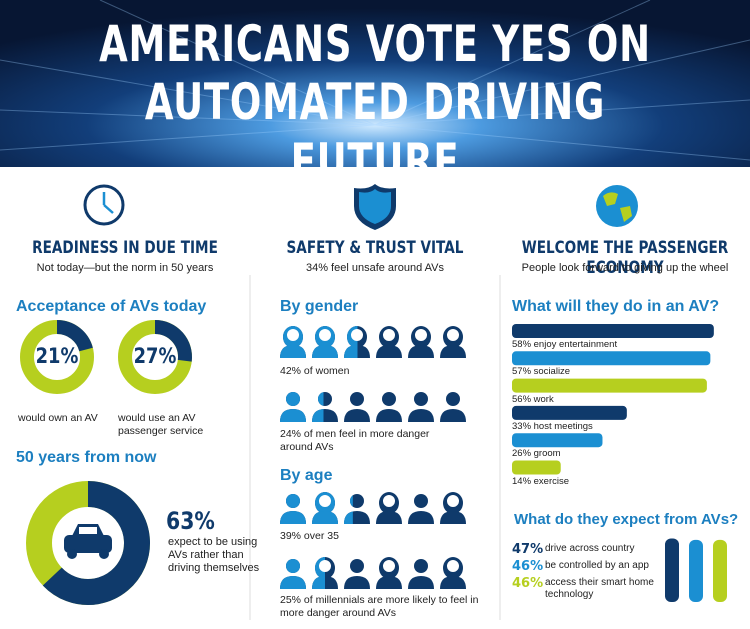 The image size is (750, 629). What do you see at coordinates (374, 268) in the screenshot?
I see `column-subheading: 34% feel unsafe around AVs` at bounding box center [374, 268].